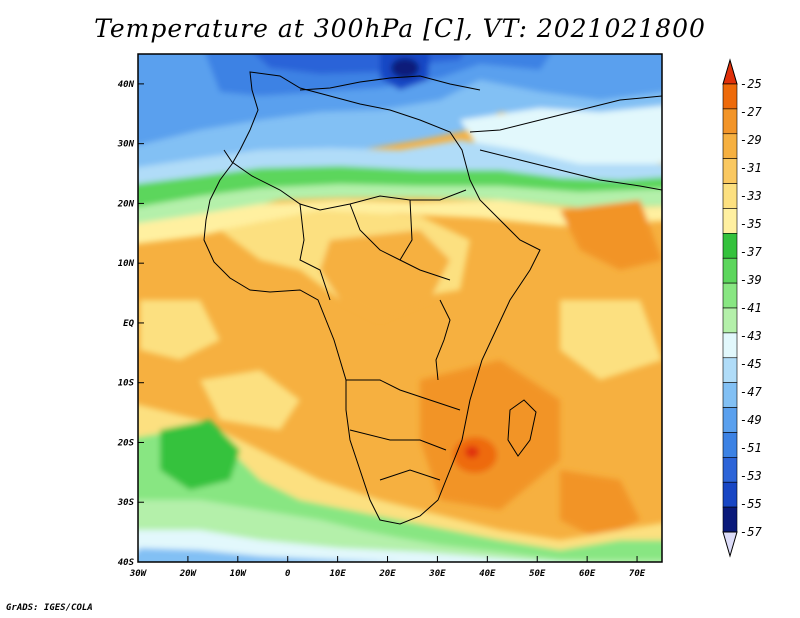 The width and height of the screenshot is (800, 618). I want to click on colorbar-label: -39, so click(751, 280).